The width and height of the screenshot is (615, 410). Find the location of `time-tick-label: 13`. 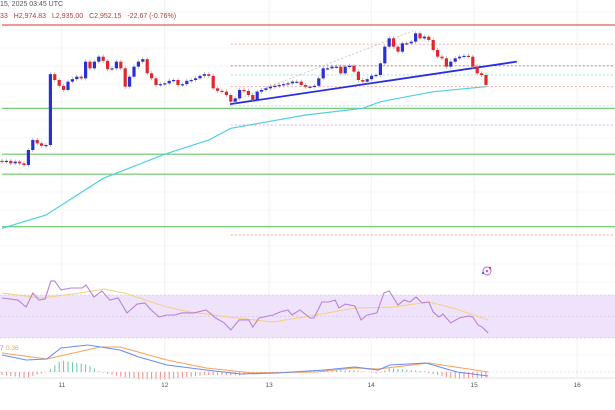

time-tick-label: 13 is located at coordinates (269, 385).